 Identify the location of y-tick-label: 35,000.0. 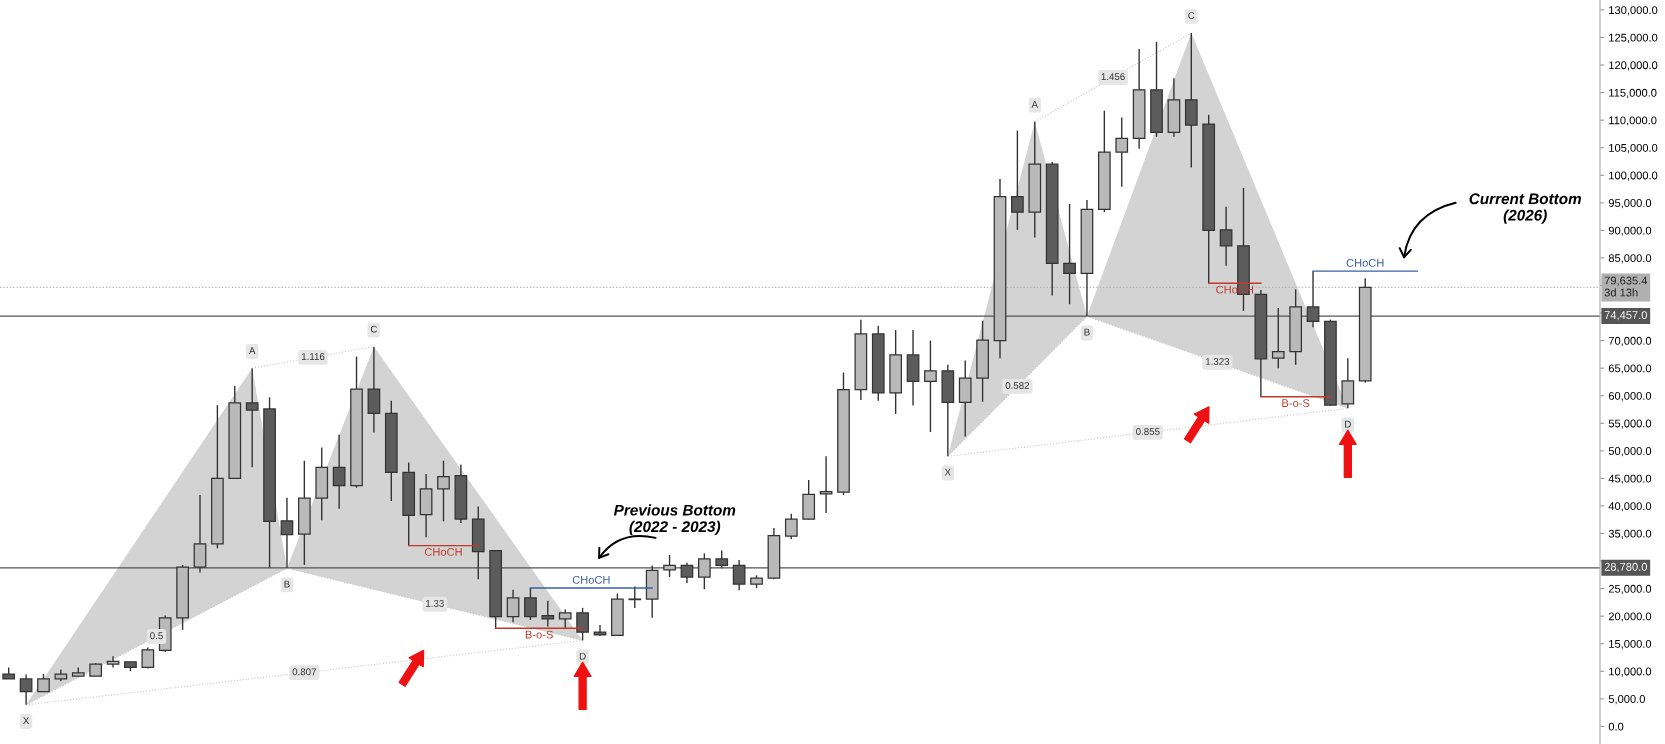
(1630, 534).